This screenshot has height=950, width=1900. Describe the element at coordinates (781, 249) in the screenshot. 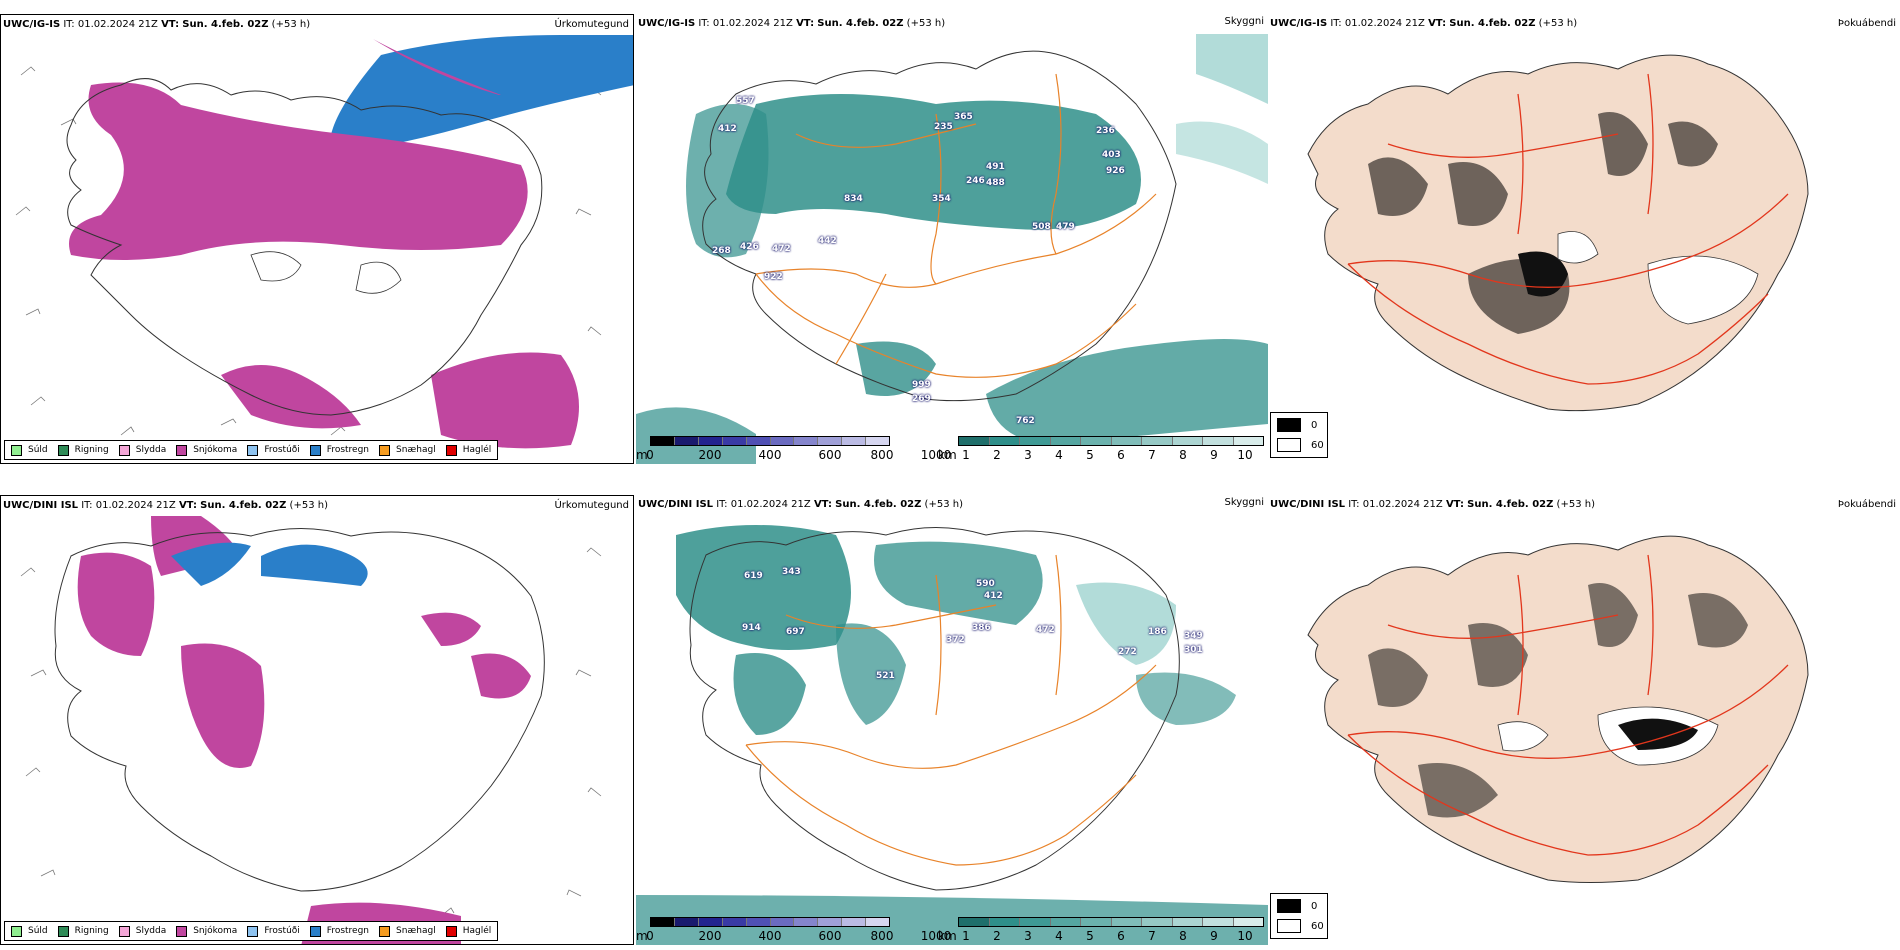

I see `height-label: 472` at that location.